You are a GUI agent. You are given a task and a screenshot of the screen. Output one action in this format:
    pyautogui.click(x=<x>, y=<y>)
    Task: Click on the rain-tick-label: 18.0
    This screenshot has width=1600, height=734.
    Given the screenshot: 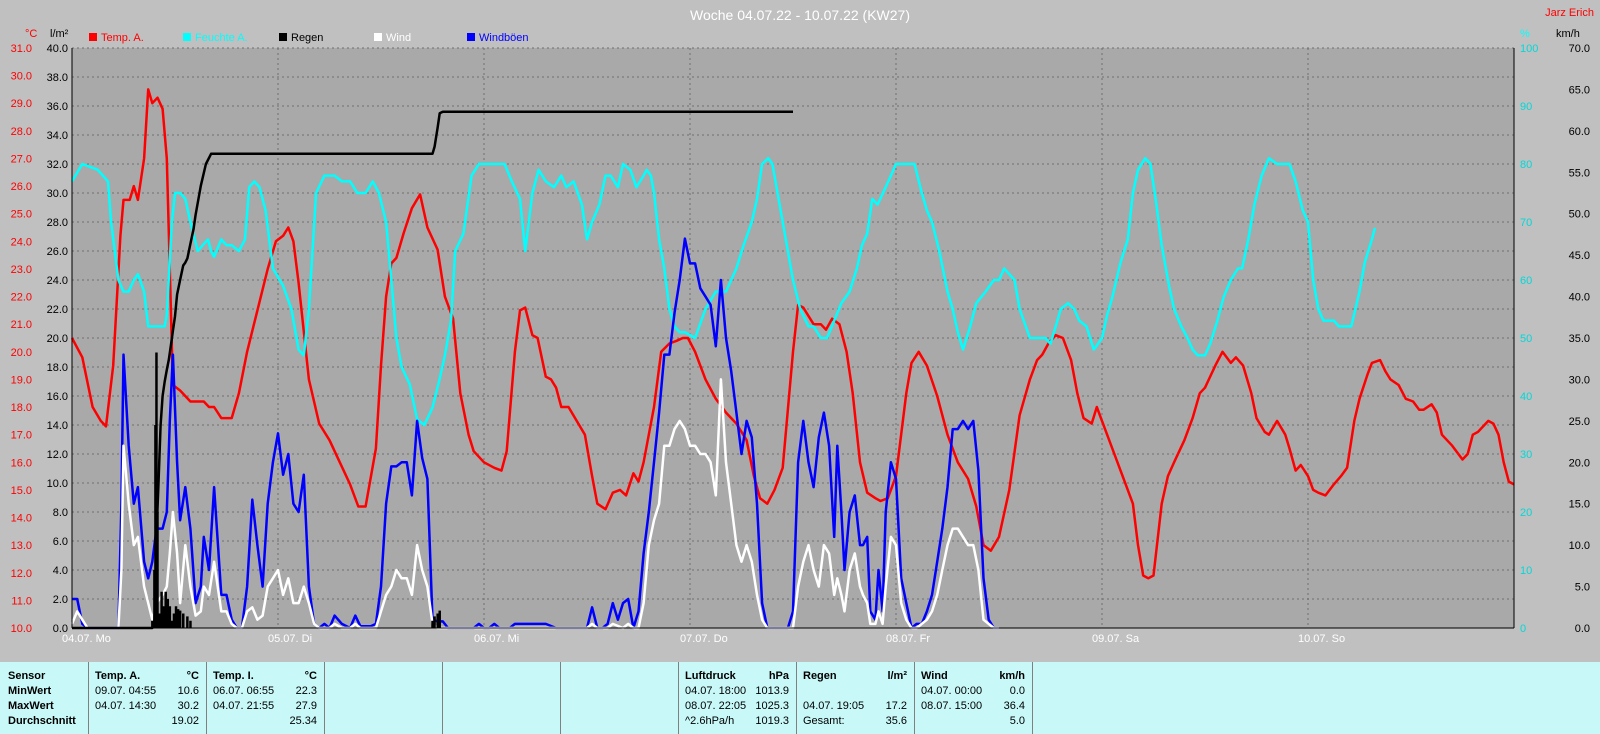 What is the action you would take?
    pyautogui.click(x=57, y=368)
    